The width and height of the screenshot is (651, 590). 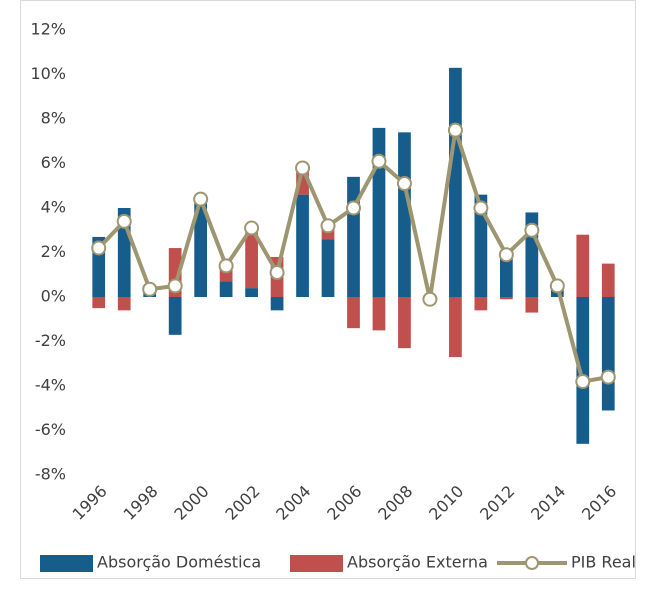 What do you see at coordinates (179, 562) in the screenshot?
I see `legend-label: Absorção Doméstica` at bounding box center [179, 562].